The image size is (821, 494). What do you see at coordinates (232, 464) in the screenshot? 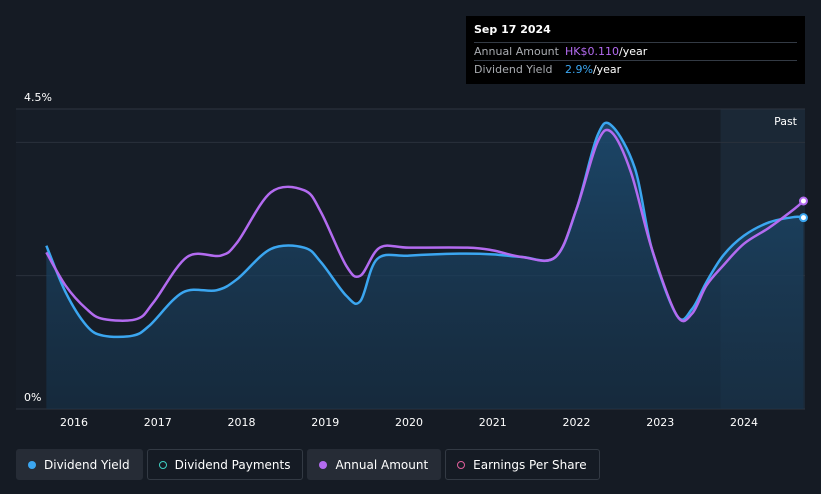
I see `legend-label: Dividend Payments` at bounding box center [232, 464].